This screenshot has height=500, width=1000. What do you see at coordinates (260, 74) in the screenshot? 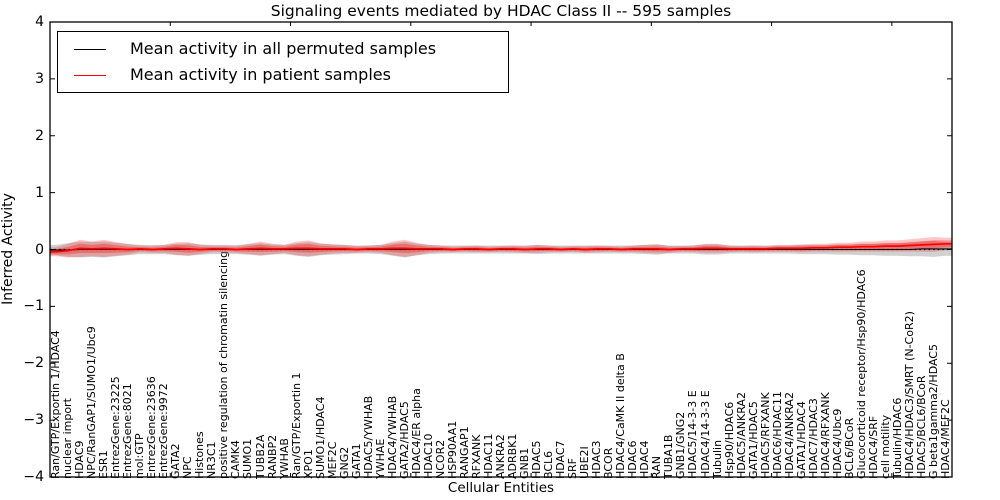
I see `legend-label-patient: Mean activity in patient samples` at bounding box center [260, 74].